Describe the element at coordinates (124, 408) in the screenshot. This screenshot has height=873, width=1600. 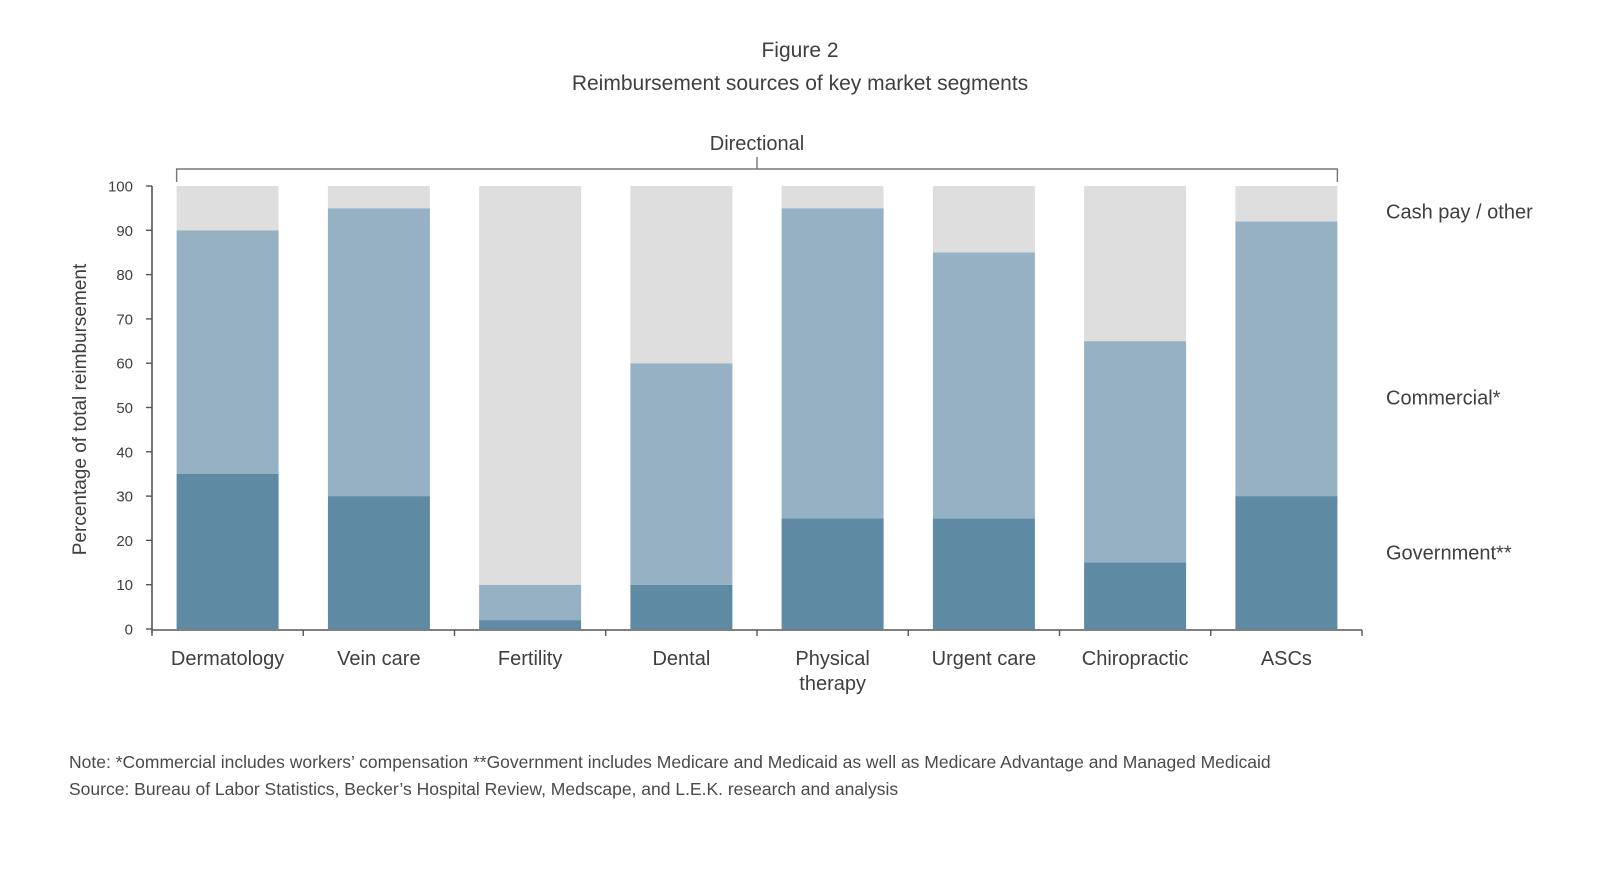
I see `y-tick-label: 50` at that location.